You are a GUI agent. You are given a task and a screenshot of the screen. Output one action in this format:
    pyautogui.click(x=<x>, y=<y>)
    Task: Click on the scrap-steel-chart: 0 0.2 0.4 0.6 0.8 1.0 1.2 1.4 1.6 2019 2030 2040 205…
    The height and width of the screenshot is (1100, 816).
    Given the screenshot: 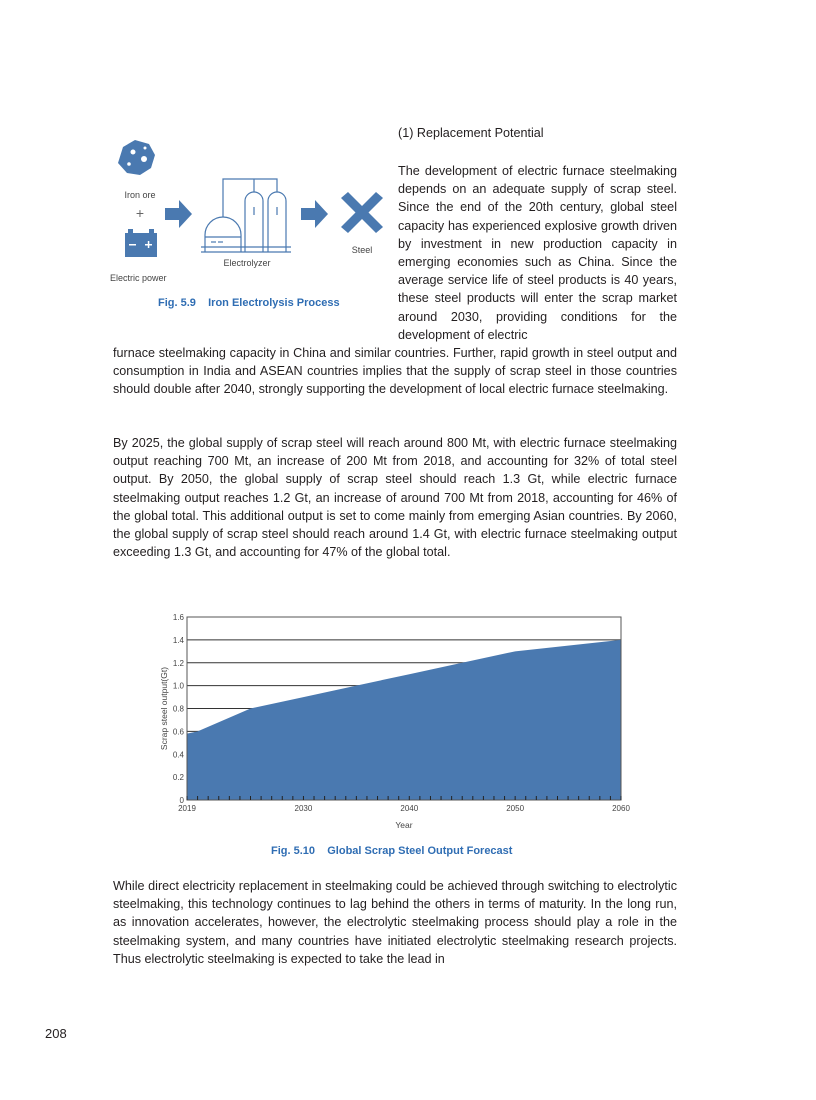 What is the action you would take?
    pyautogui.click(x=394, y=721)
    